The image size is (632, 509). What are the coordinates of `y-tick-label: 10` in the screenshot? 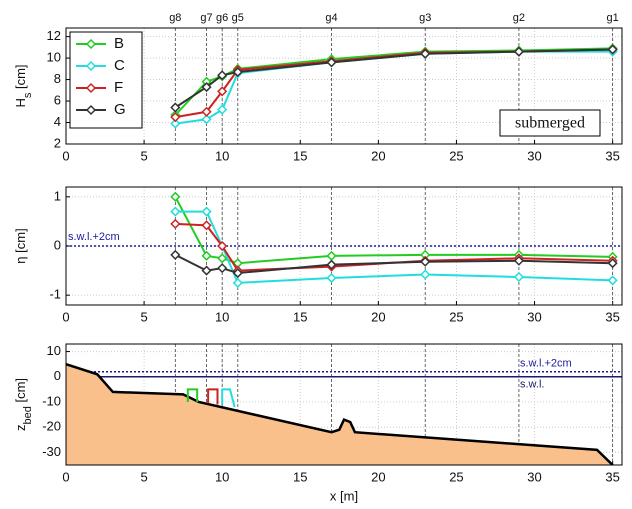 It's located at (54, 350).